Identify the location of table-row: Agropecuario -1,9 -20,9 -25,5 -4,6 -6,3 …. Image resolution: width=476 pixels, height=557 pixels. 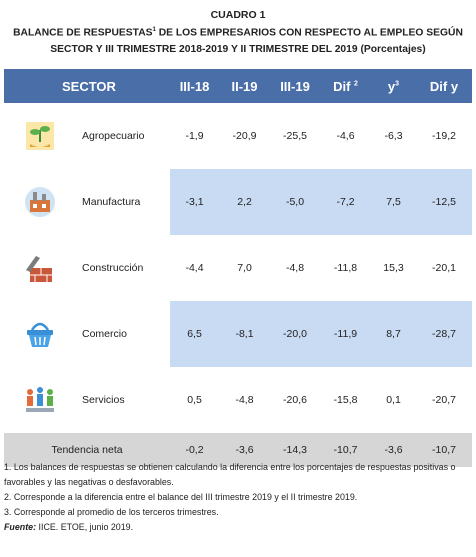
(238, 136).